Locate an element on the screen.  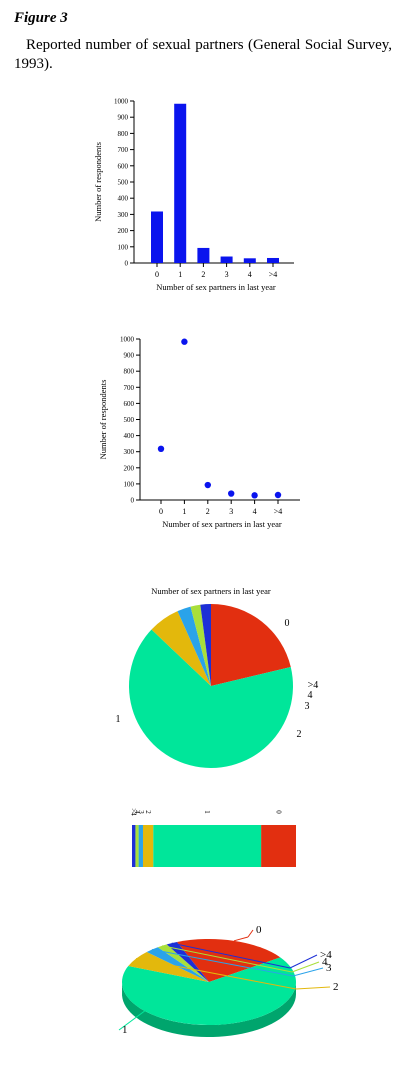
stacked-bar-chart: 0 1 234>4 is located at coordinates (213, 837).